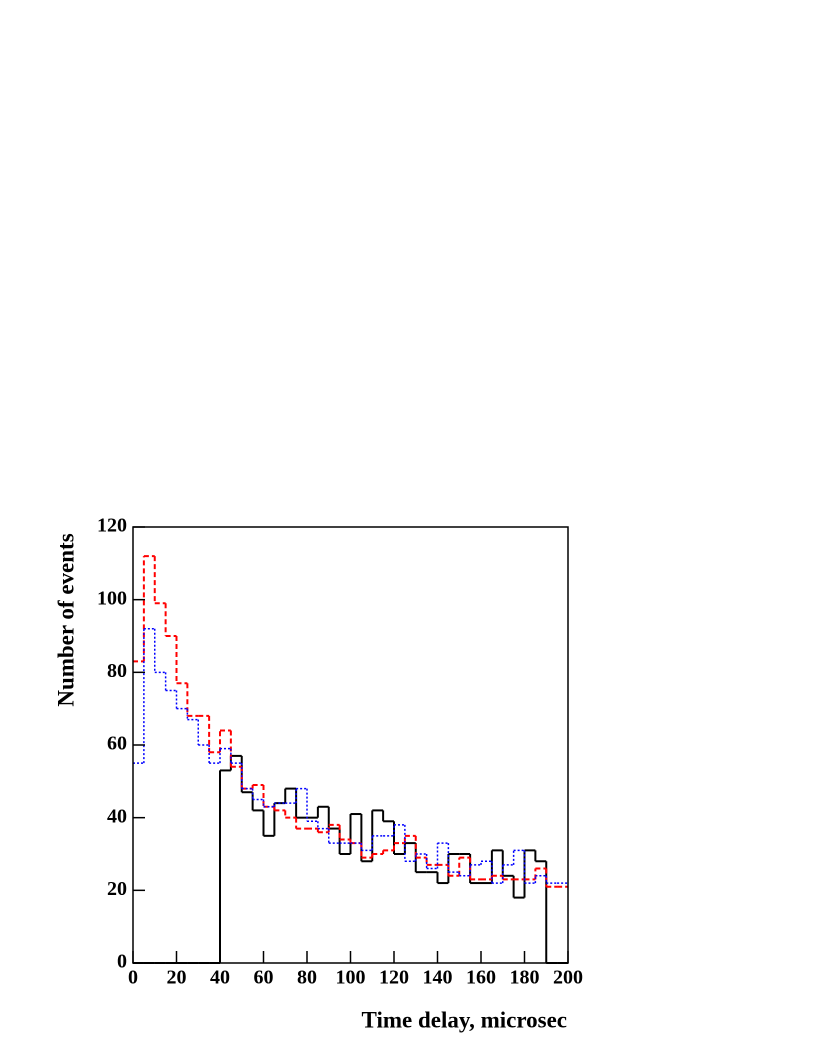  What do you see at coordinates (525, 978) in the screenshot?
I see `x-tick-label: 180` at bounding box center [525, 978].